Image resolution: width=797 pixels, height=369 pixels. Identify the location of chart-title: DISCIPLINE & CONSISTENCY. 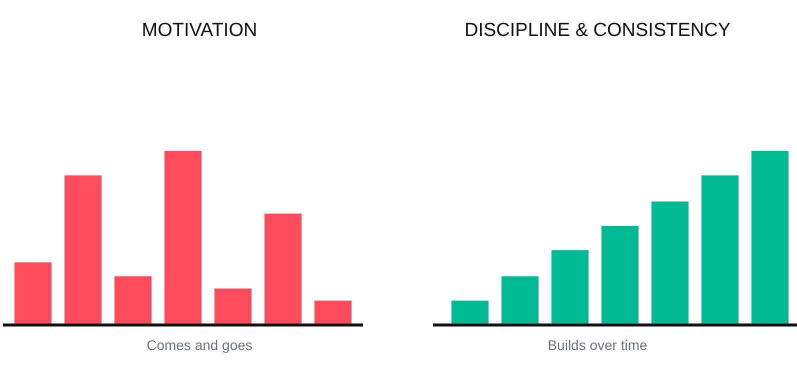
(597, 31).